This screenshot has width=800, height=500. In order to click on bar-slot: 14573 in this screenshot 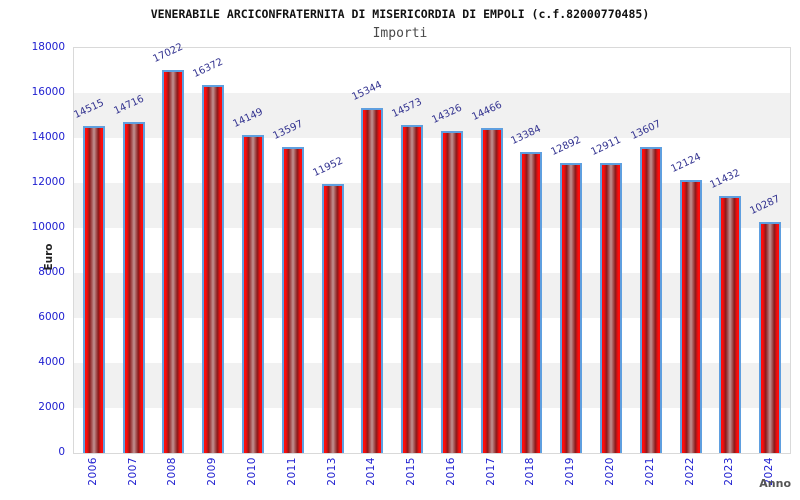, I will do `click(411, 250)`.